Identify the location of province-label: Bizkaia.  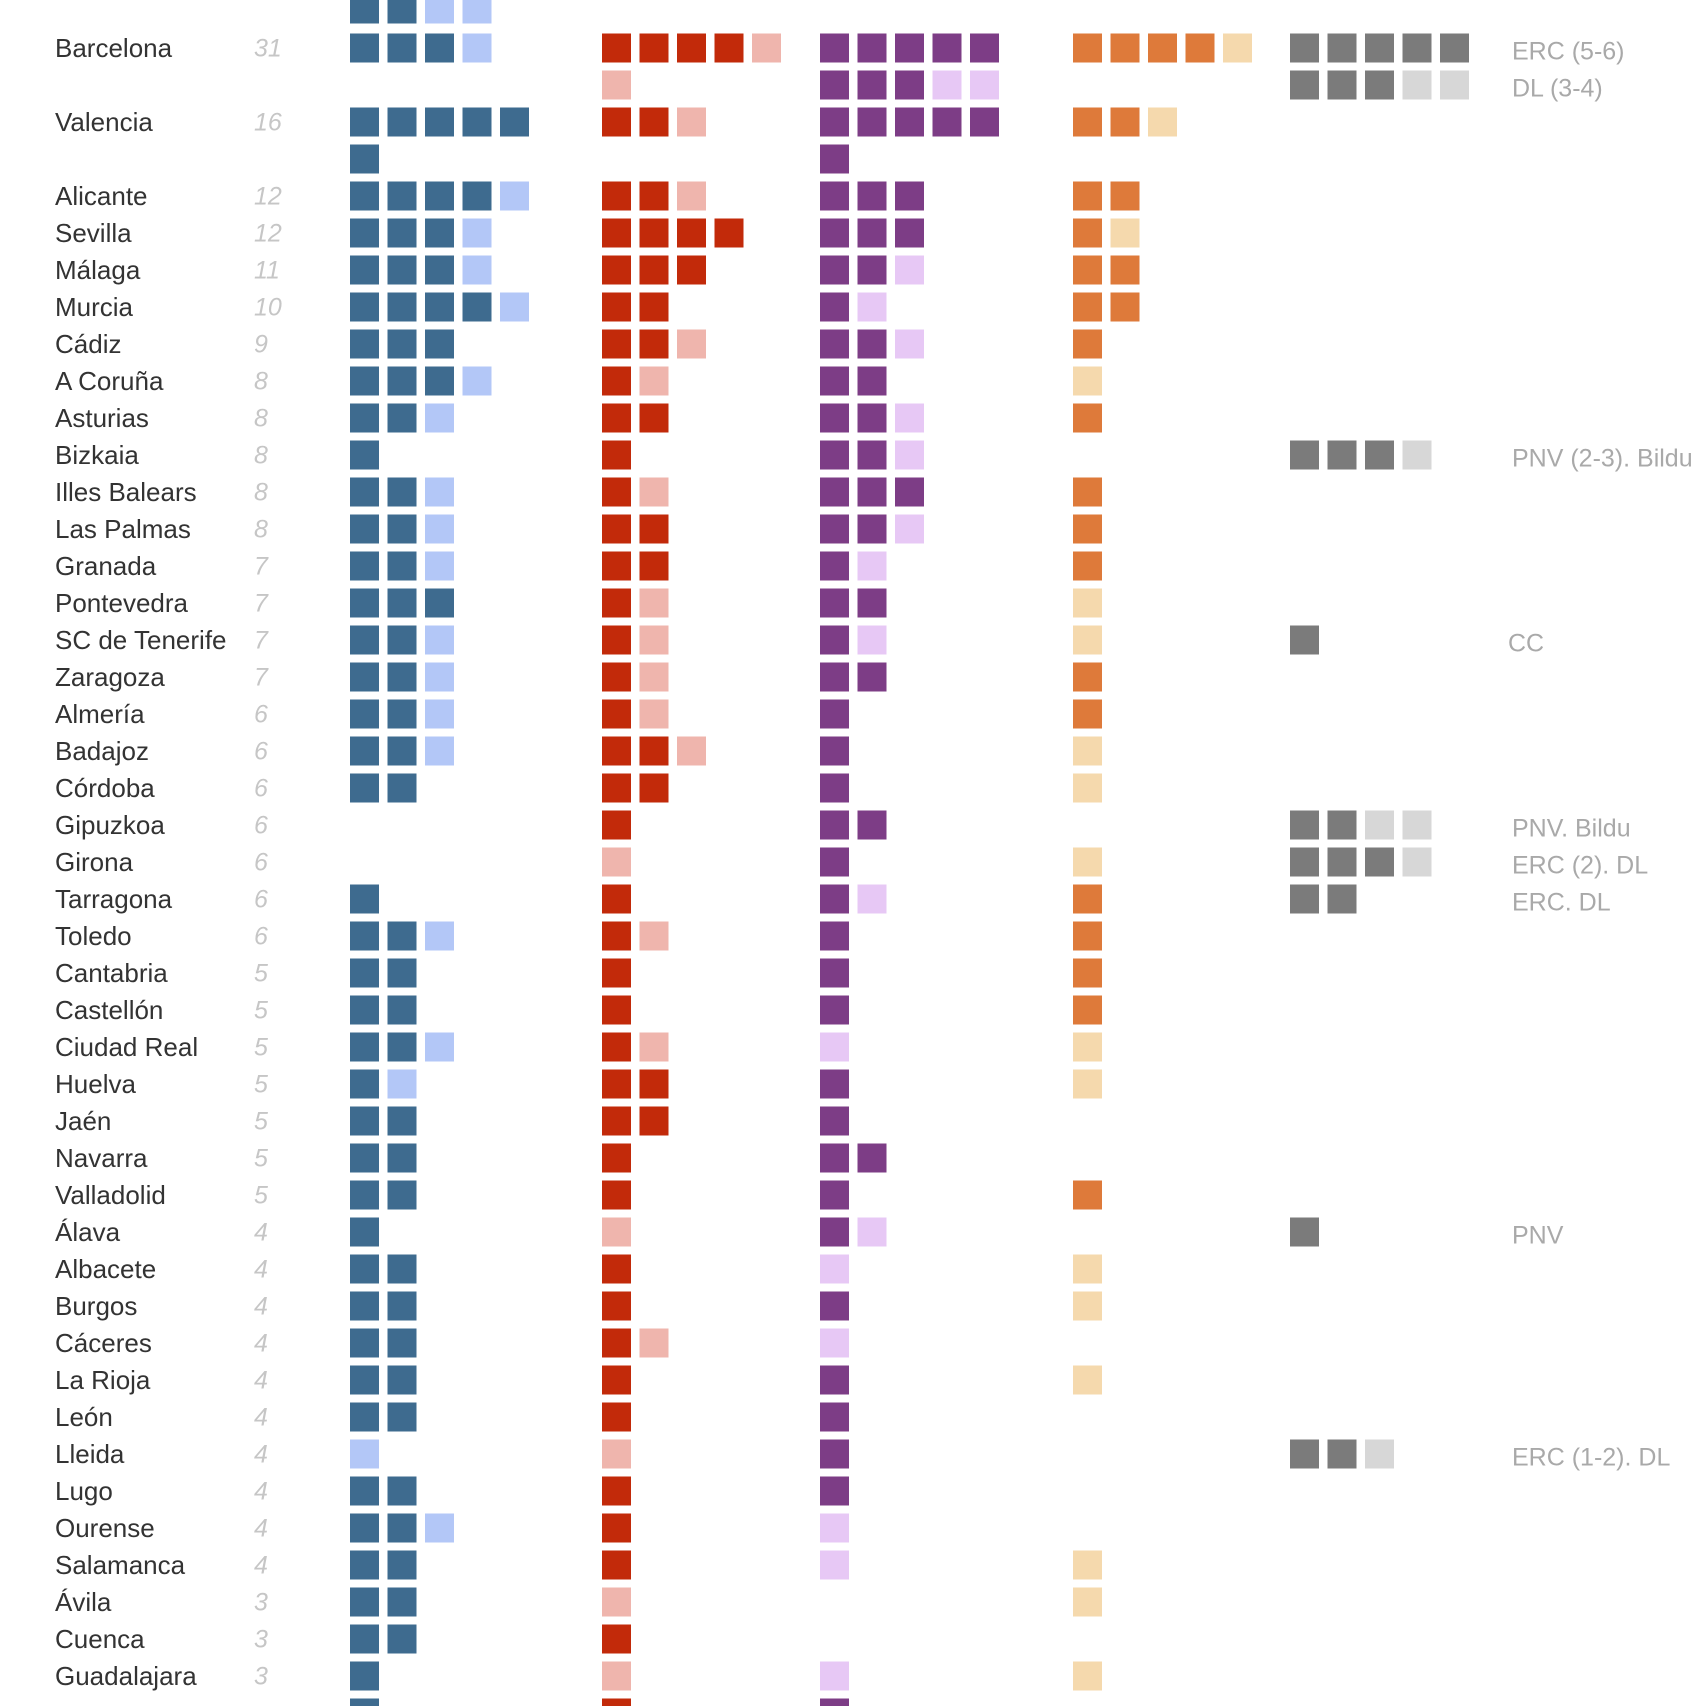
(97, 455).